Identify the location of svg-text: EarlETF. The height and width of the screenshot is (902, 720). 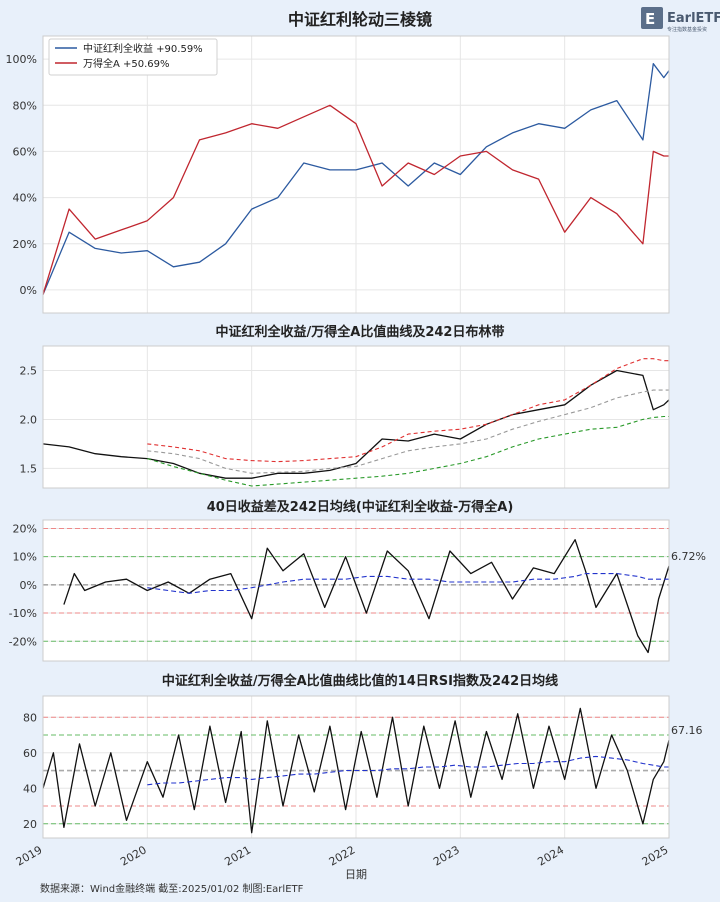
(693, 18).